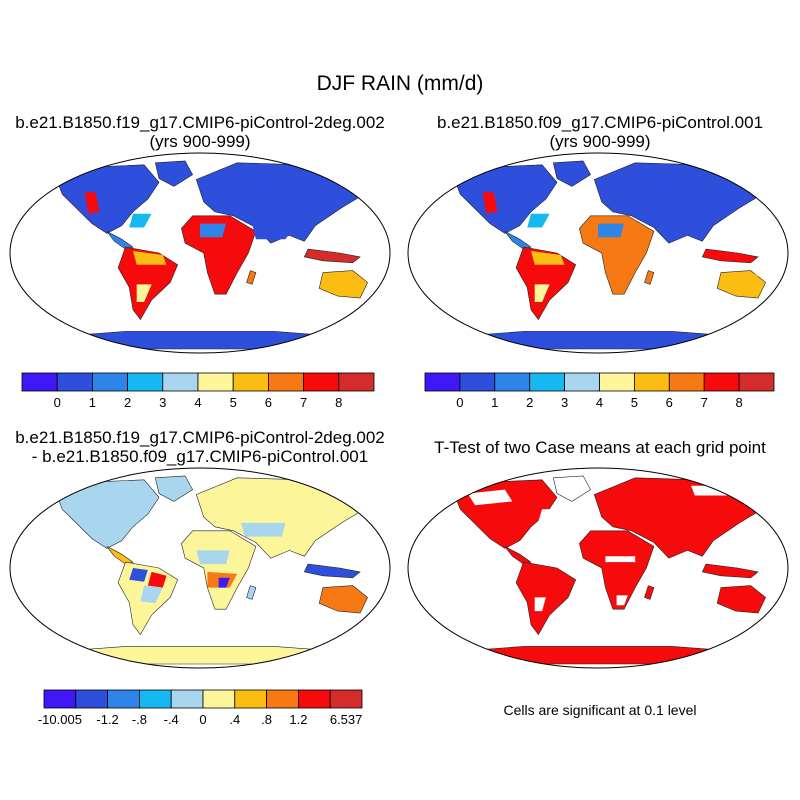 The image size is (800, 800). Describe the element at coordinates (60, 719) in the screenshot. I see `colorbar-tick-label: -10.005` at that location.